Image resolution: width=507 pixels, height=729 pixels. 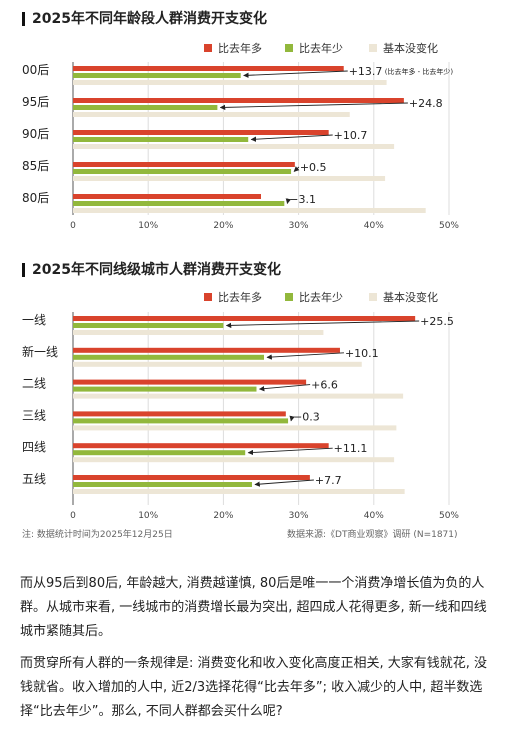 What do you see at coordinates (34, 415) in the screenshot?
I see `category-label: 三线` at bounding box center [34, 415].